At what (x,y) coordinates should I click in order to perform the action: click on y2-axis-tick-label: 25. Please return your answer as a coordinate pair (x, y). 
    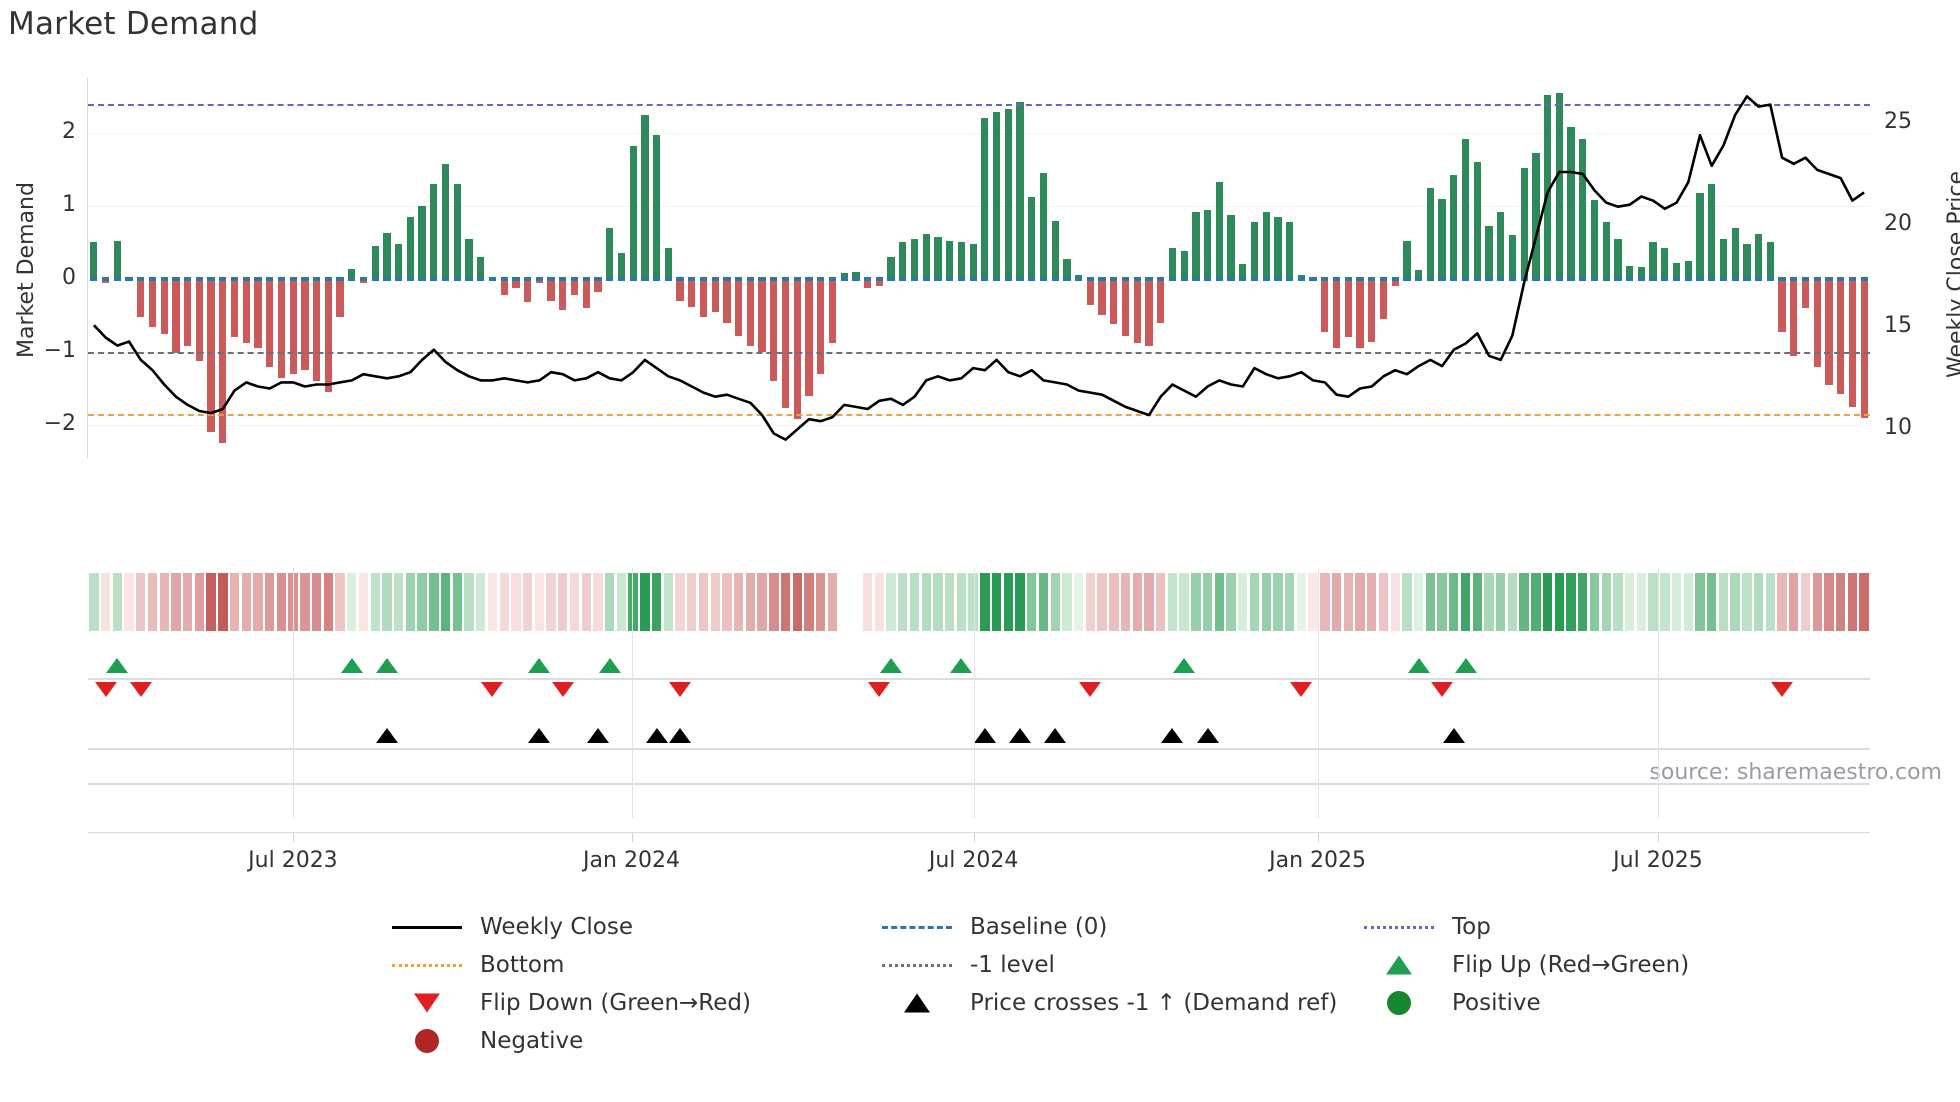
    Looking at the image, I should click on (1898, 121).